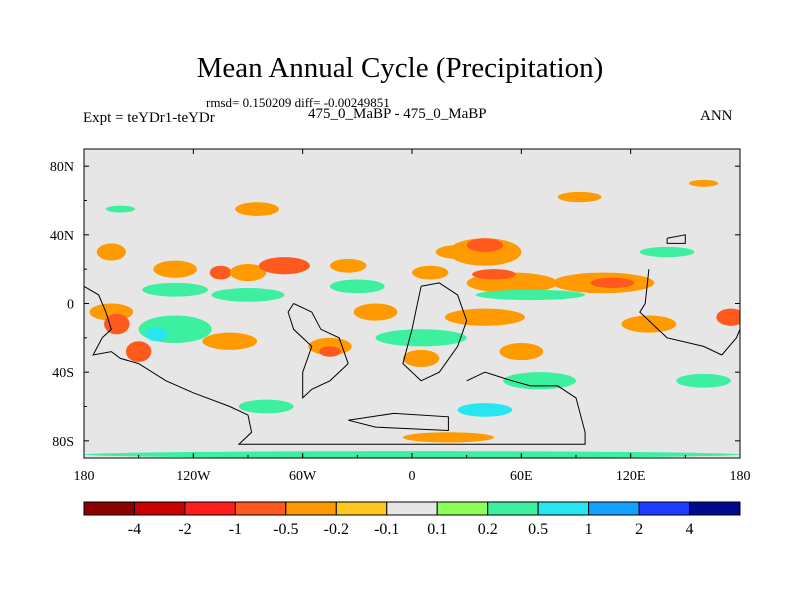  Describe the element at coordinates (437, 529) in the screenshot. I see `colorbar-label: 0.1` at that location.